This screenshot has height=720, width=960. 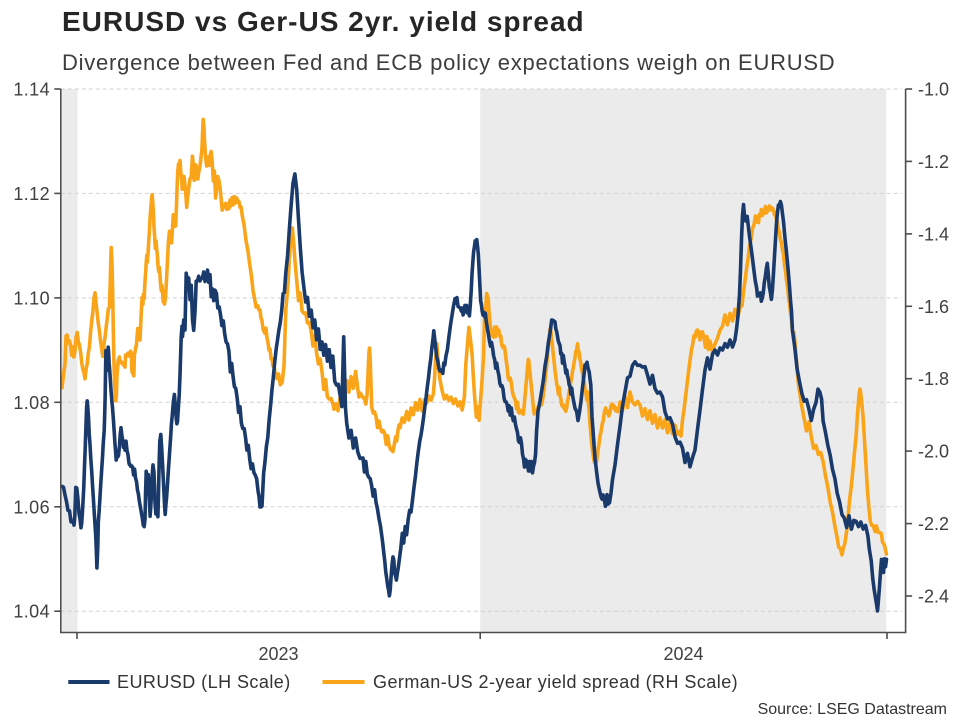 I want to click on svg-text: 1.08, so click(x=31, y=403).